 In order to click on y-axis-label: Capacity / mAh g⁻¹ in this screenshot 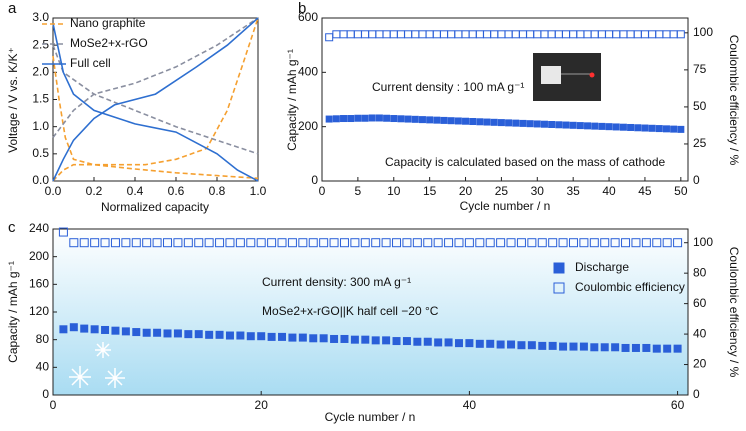, I will do `click(13, 312)`.